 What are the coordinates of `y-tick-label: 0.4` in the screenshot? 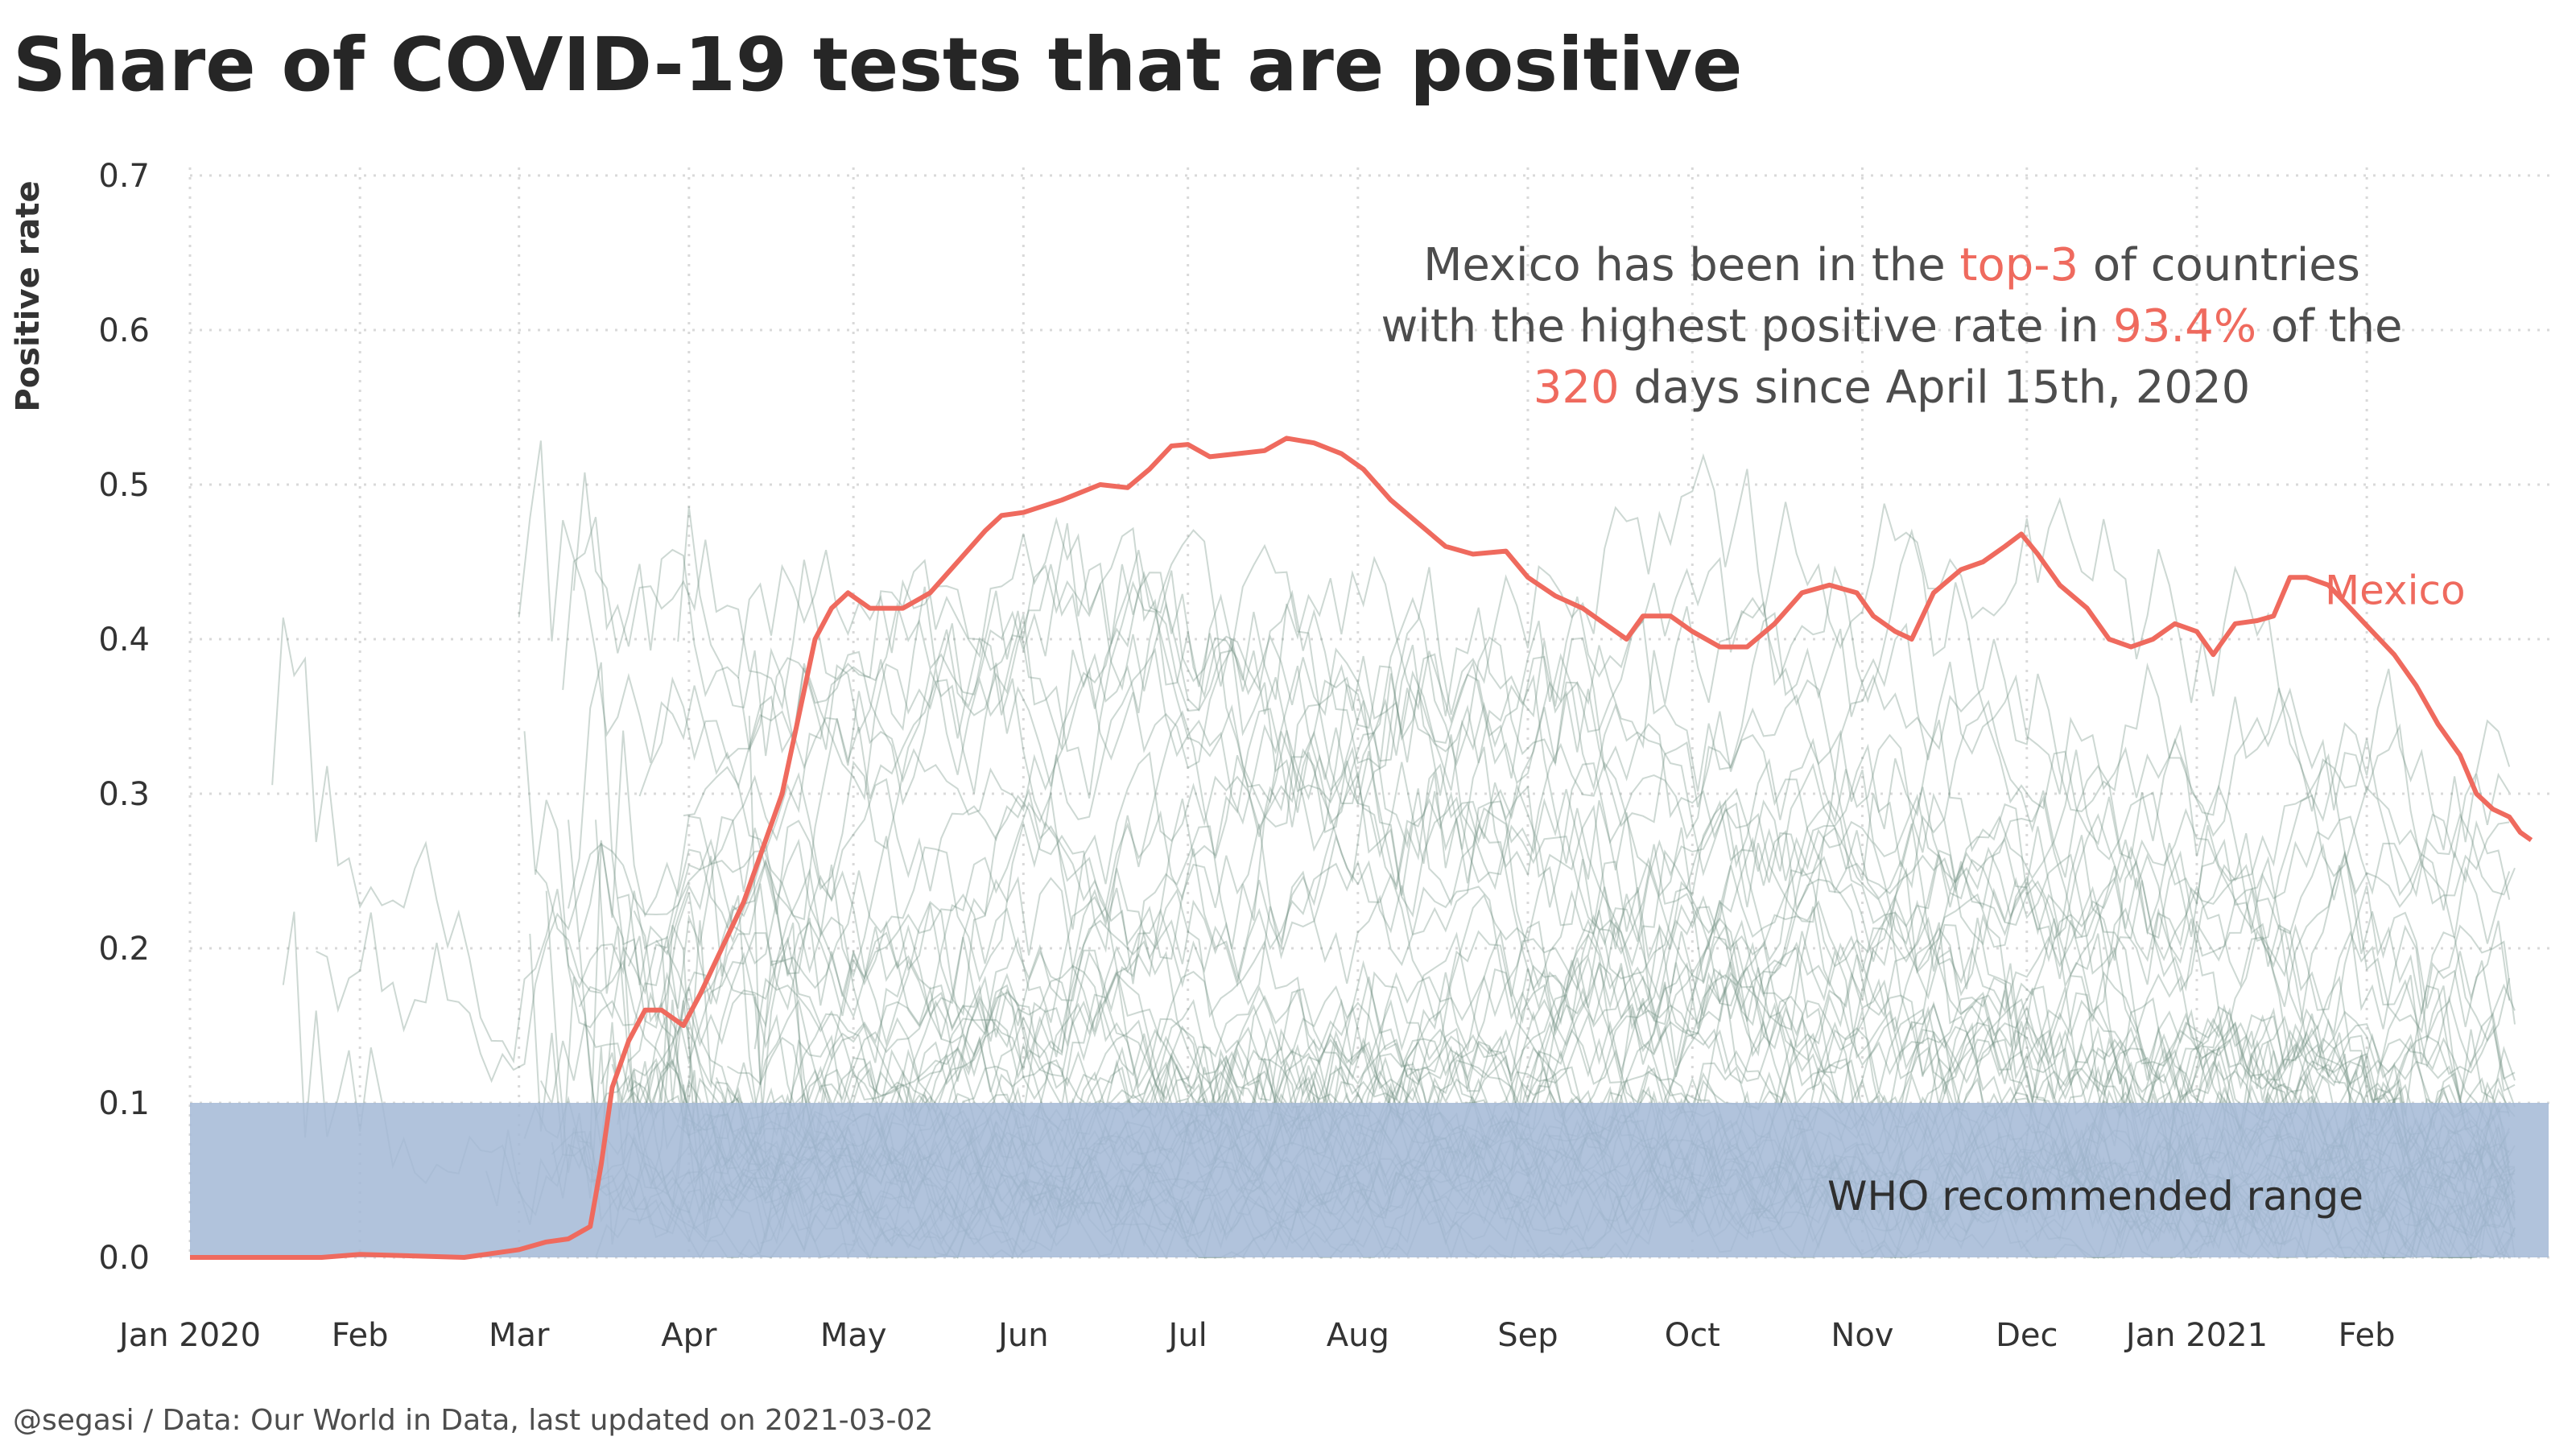 It's located at (124, 639).